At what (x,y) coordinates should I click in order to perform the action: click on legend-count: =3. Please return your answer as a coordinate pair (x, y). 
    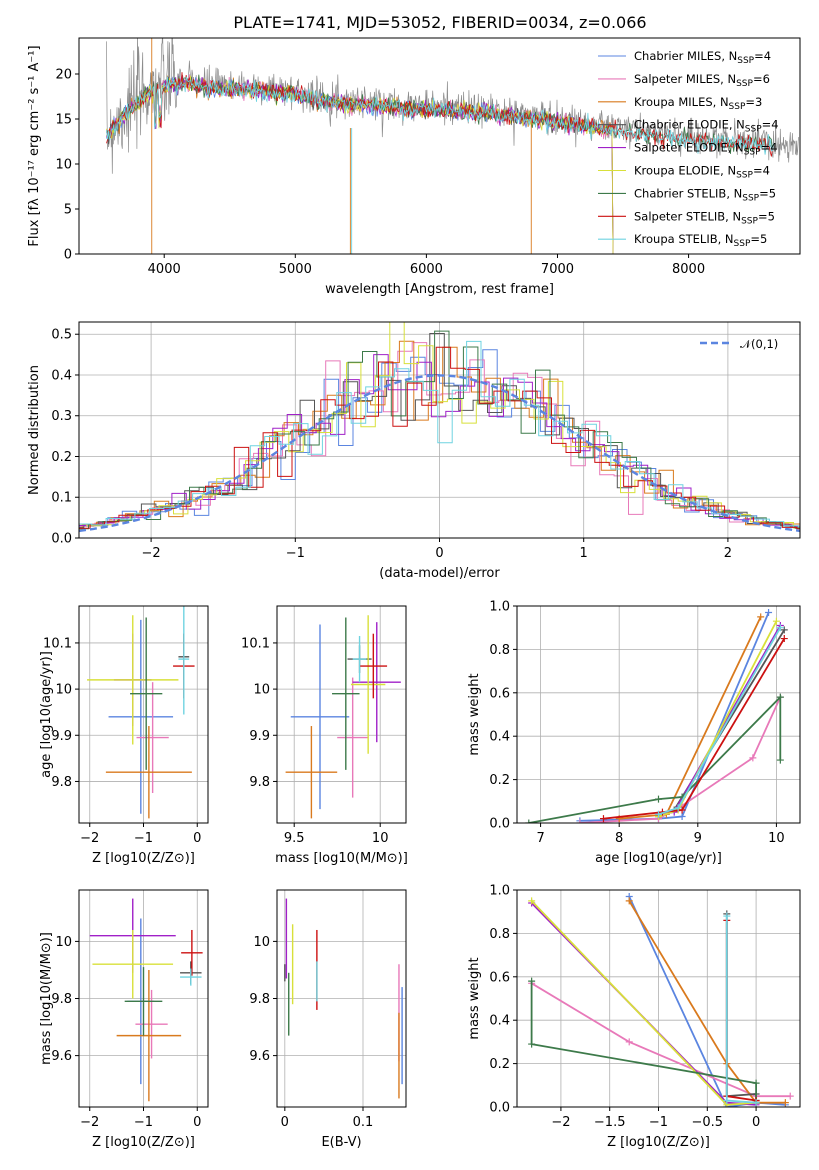
    Looking at the image, I should click on (753, 102).